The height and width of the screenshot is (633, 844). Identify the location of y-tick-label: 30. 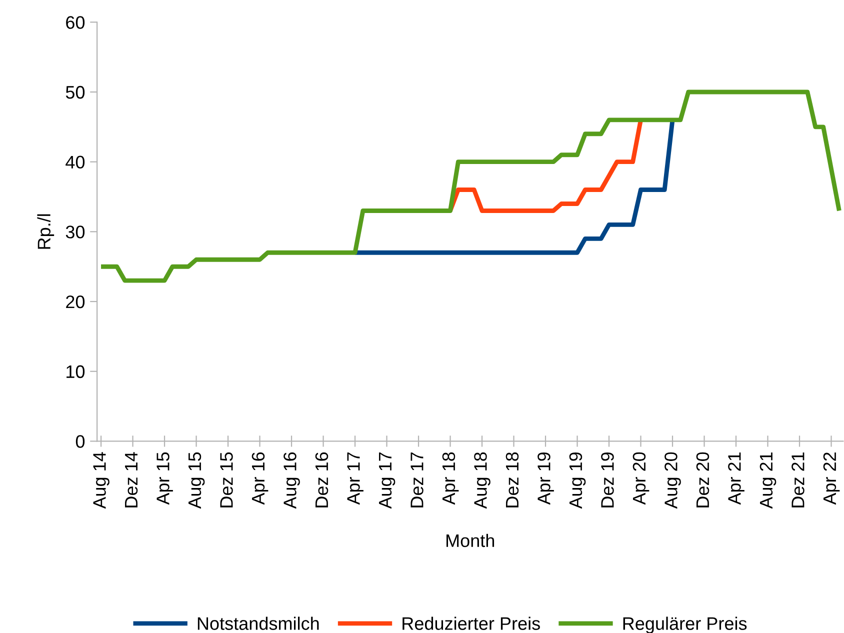
(75, 232).